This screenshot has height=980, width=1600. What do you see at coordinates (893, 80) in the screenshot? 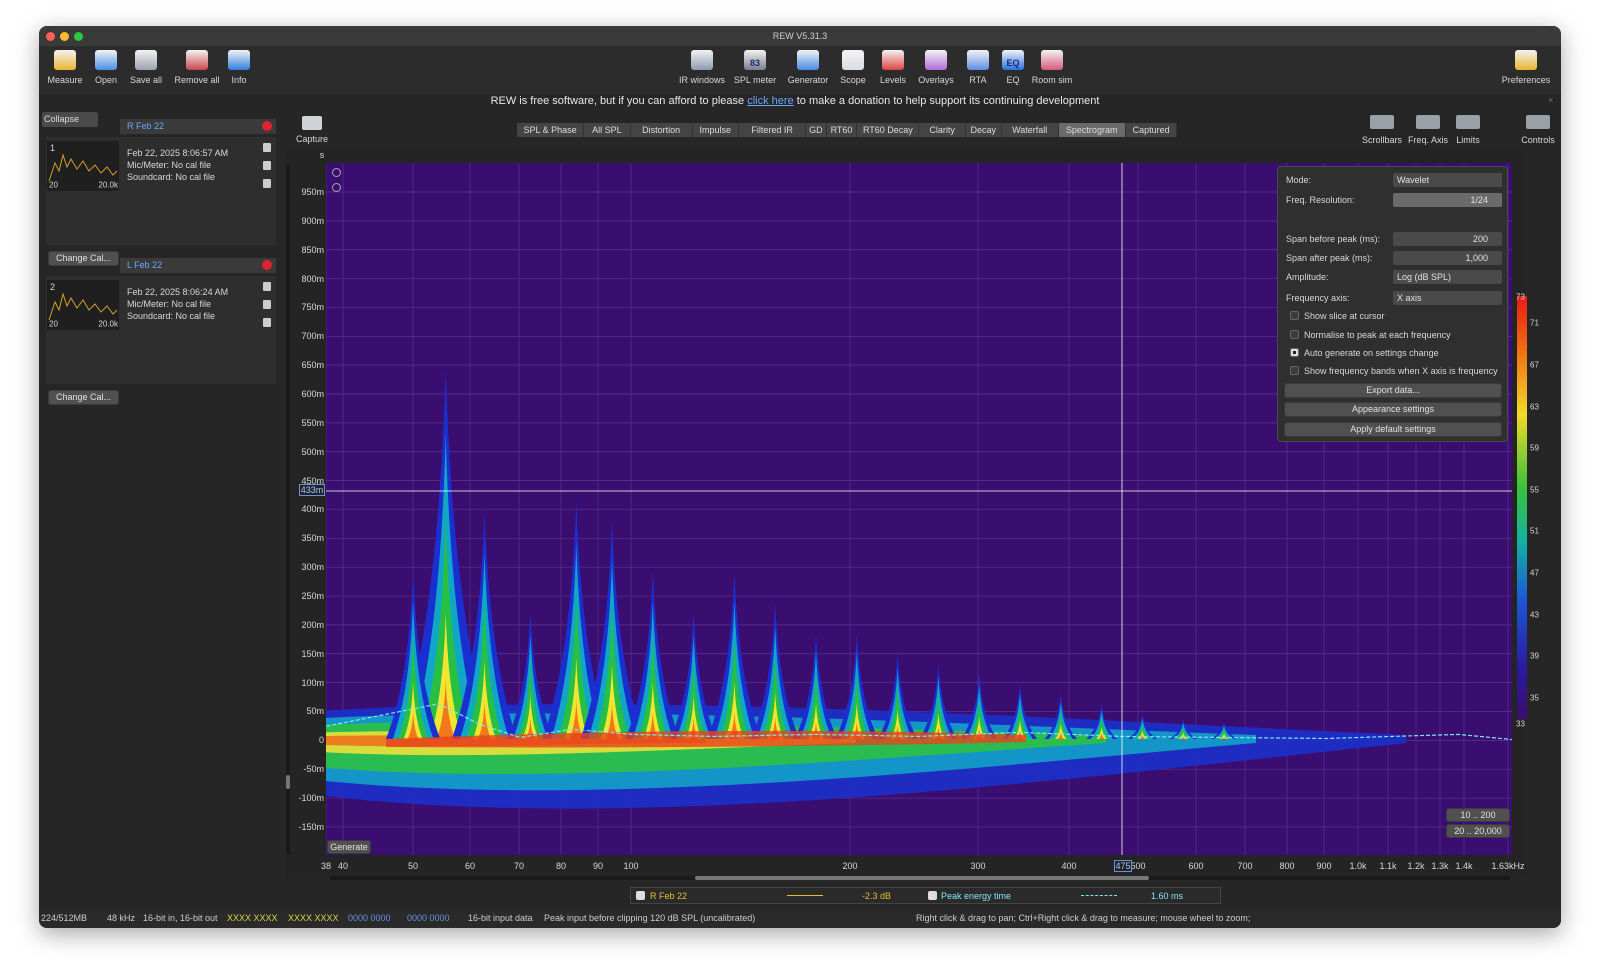
I see `toolbar-label: Levels` at bounding box center [893, 80].